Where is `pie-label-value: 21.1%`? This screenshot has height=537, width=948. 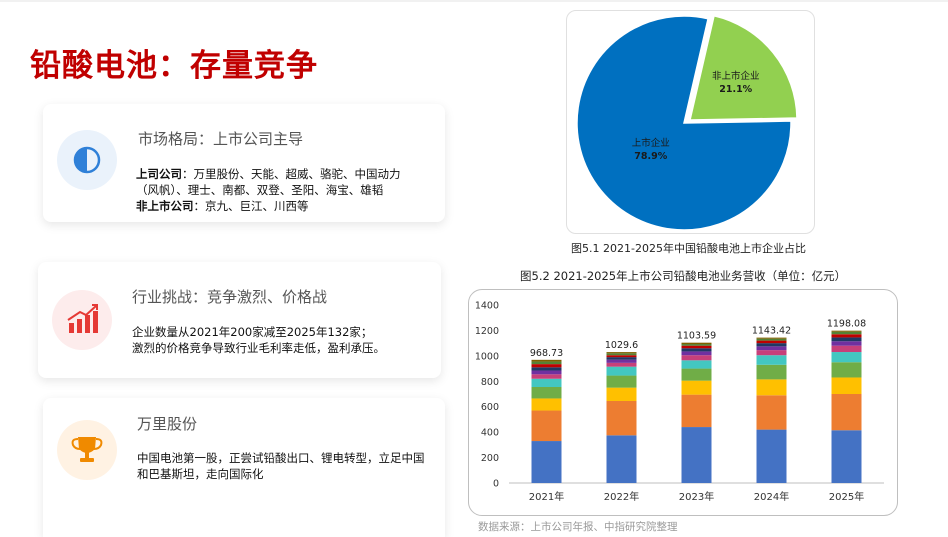
pie-label-value: 21.1% is located at coordinates (735, 89).